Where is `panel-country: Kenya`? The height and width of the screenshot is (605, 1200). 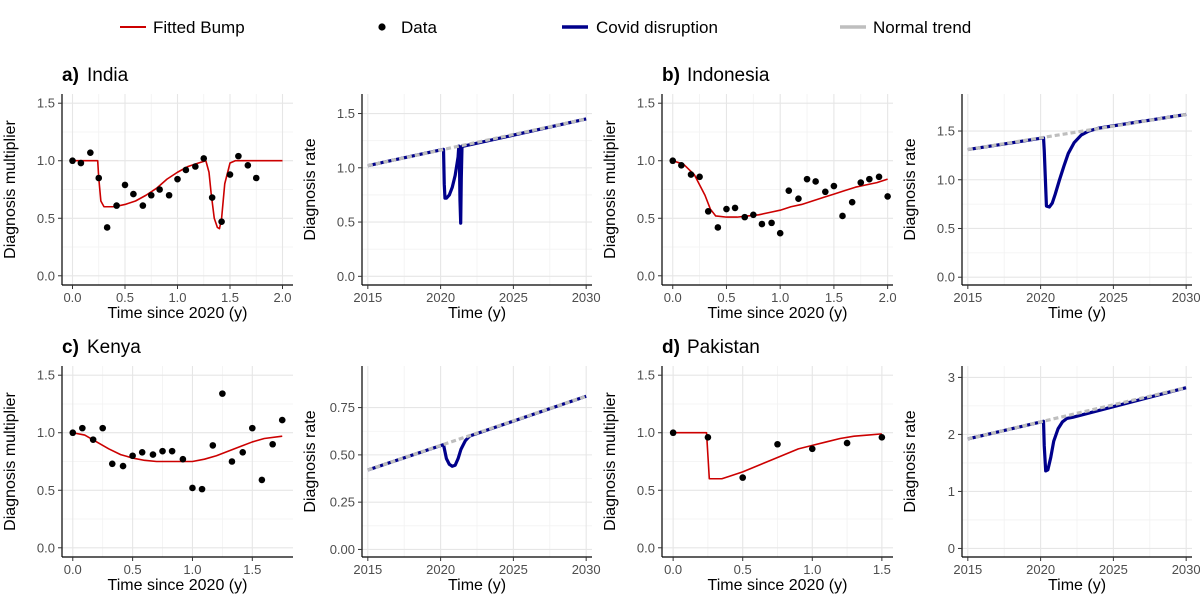 panel-country: Kenya is located at coordinates (114, 347).